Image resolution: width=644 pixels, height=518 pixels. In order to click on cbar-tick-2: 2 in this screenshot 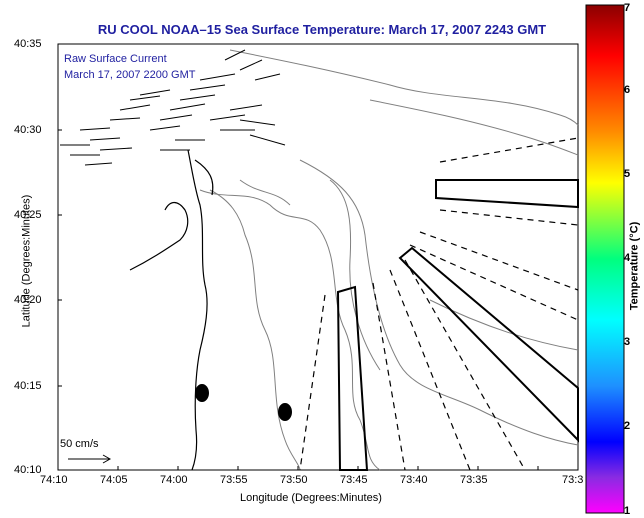, I will do `click(627, 426)`.